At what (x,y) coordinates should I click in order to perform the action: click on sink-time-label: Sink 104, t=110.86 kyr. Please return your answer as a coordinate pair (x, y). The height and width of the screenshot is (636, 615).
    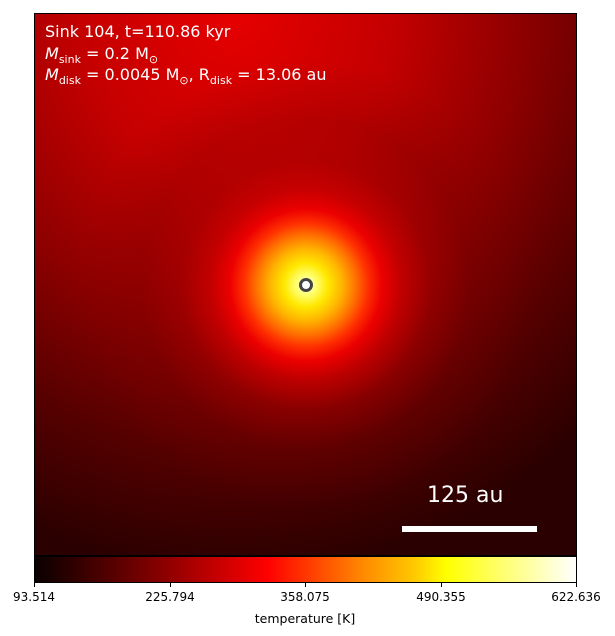
    Looking at the image, I should click on (138, 31).